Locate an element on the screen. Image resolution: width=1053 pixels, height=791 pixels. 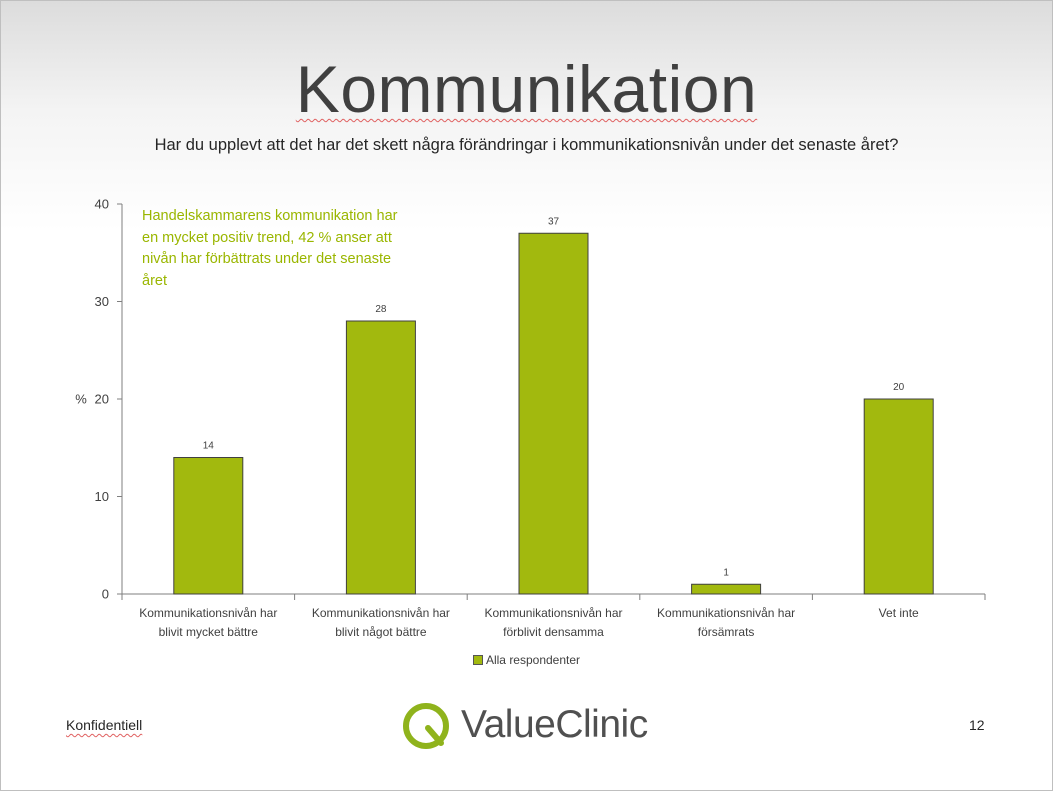
valueclinic-logo: ValueClinic is located at coordinates (531, 727).